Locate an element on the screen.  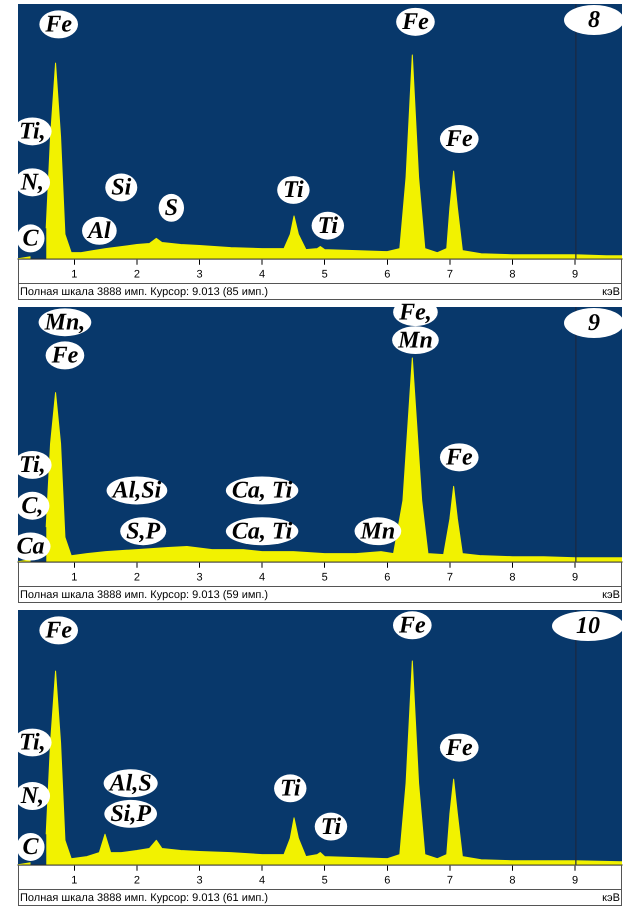
annotation: Mn is located at coordinates (378, 531).